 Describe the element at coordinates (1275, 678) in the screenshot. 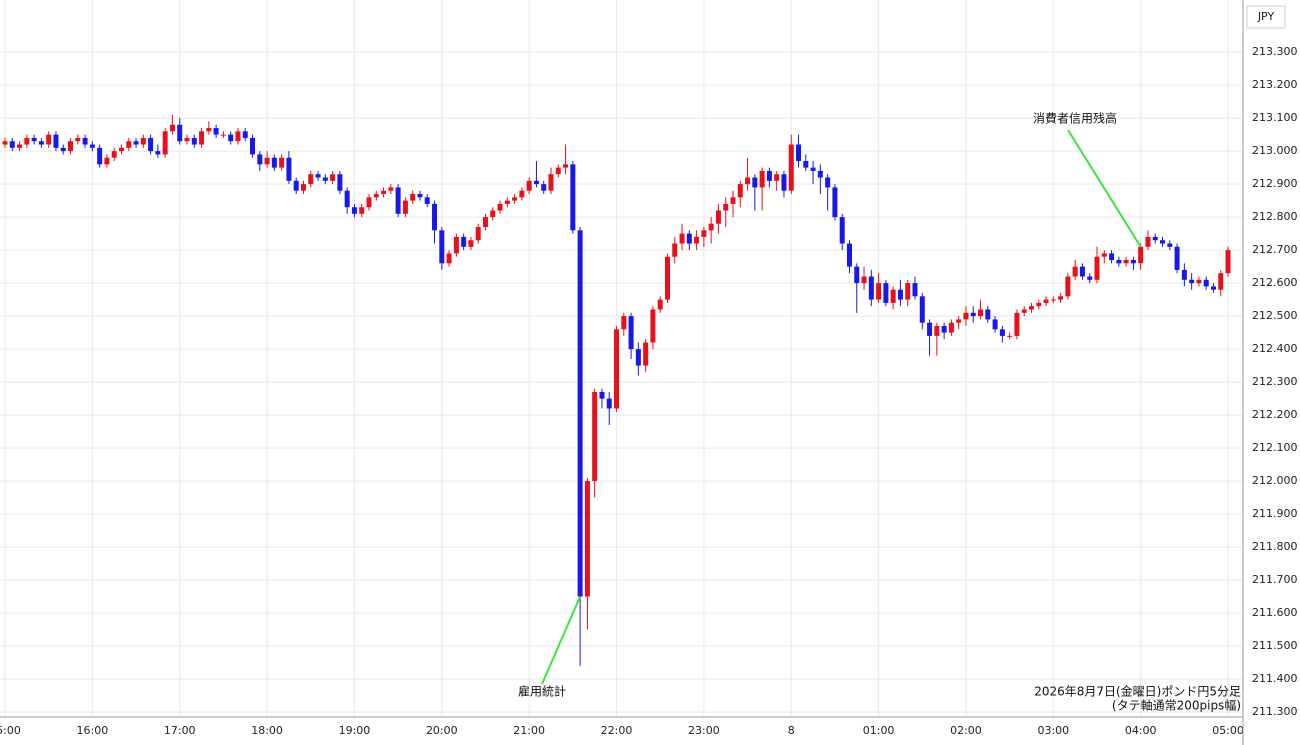

I see `y-tick-label: 211.400` at that location.